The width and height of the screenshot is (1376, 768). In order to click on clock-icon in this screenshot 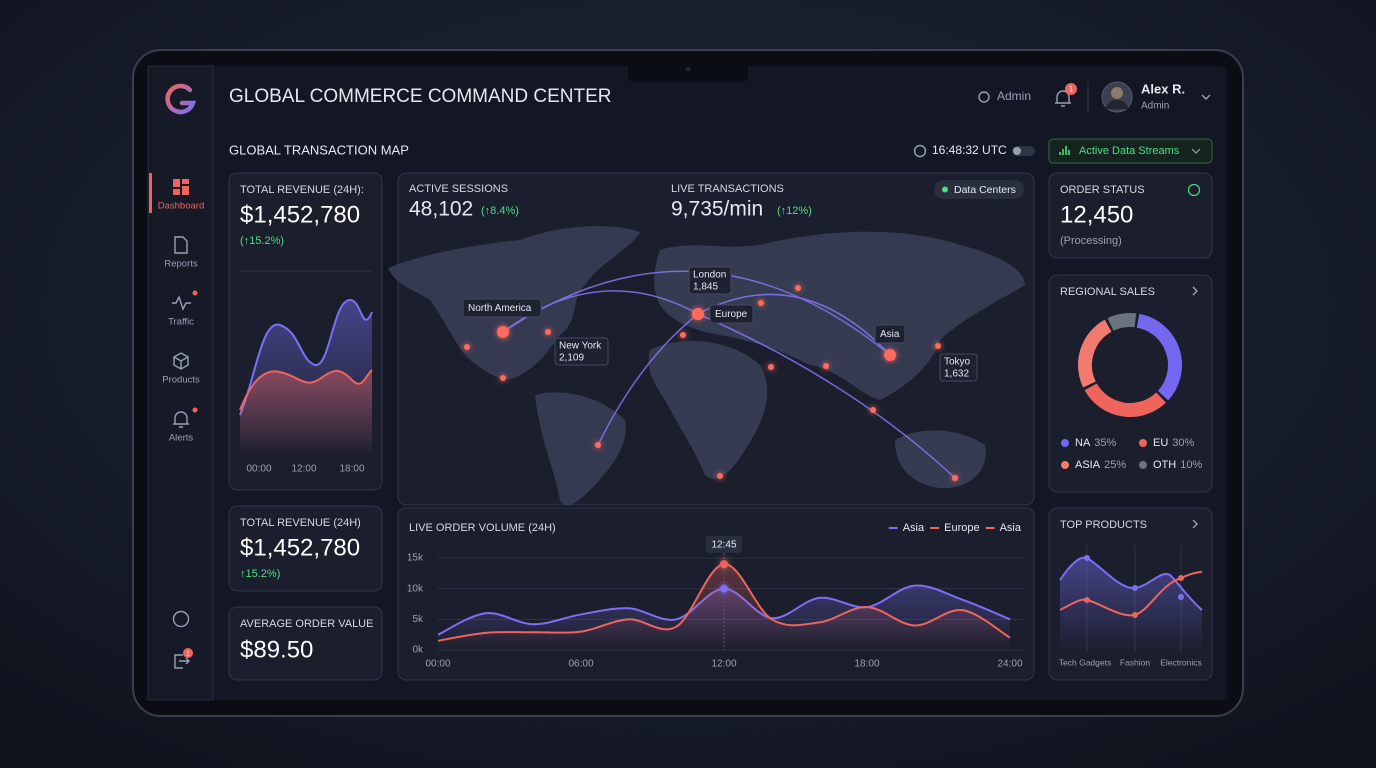, I will do `click(920, 151)`.